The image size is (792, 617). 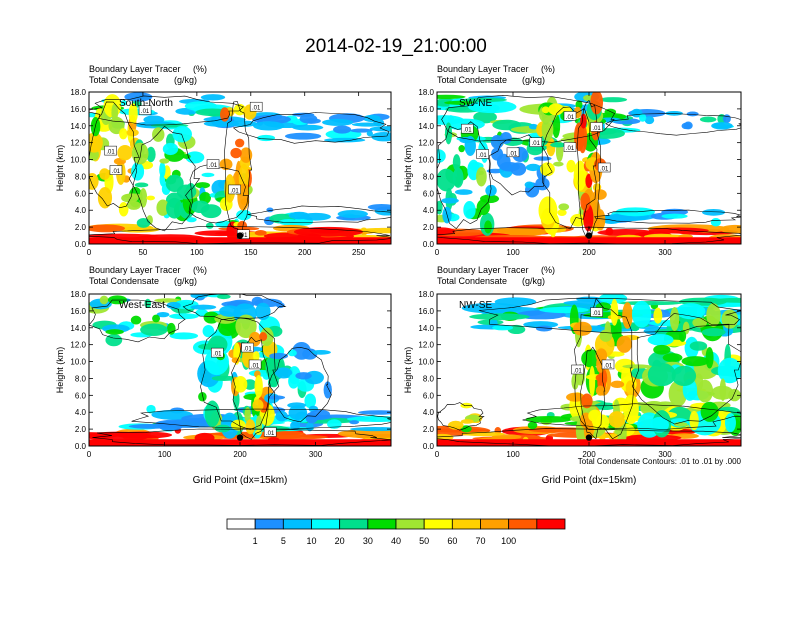 I want to click on panel-west-east-xlabel: Grid Point (dx=15km), so click(x=240, y=480).